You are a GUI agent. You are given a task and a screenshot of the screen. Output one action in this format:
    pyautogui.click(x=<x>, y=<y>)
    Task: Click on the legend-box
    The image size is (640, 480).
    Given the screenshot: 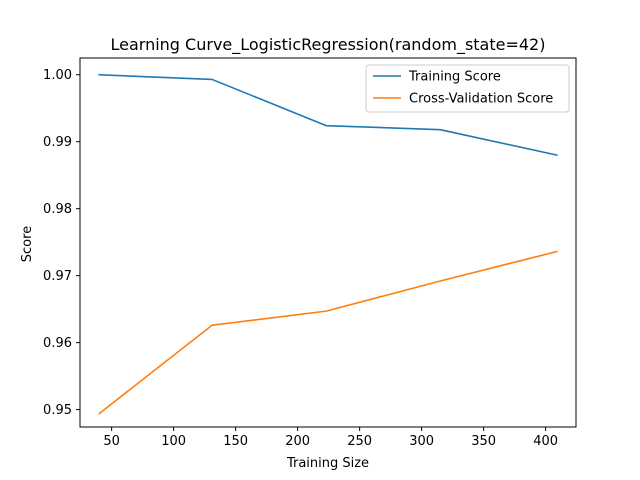 What is the action you would take?
    pyautogui.click(x=467, y=88)
    